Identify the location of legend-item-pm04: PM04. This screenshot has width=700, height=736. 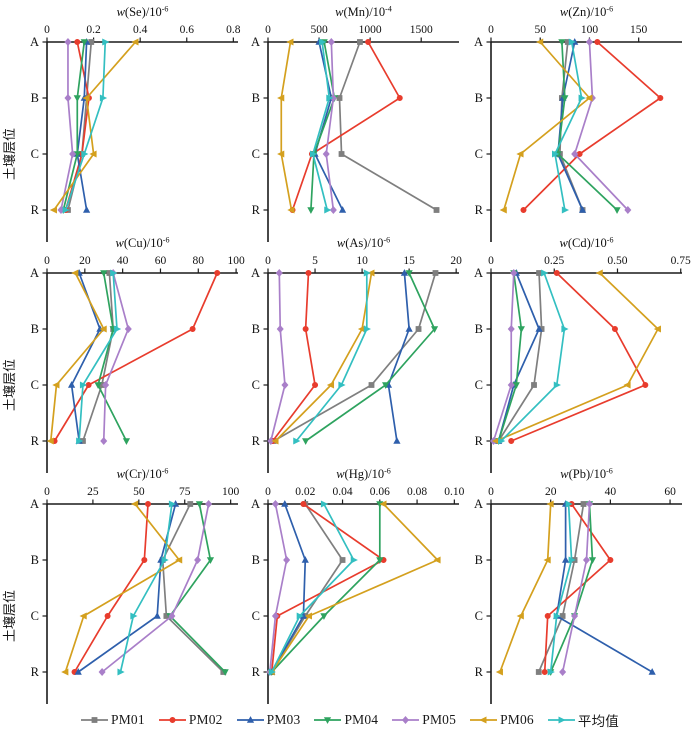
(346, 720).